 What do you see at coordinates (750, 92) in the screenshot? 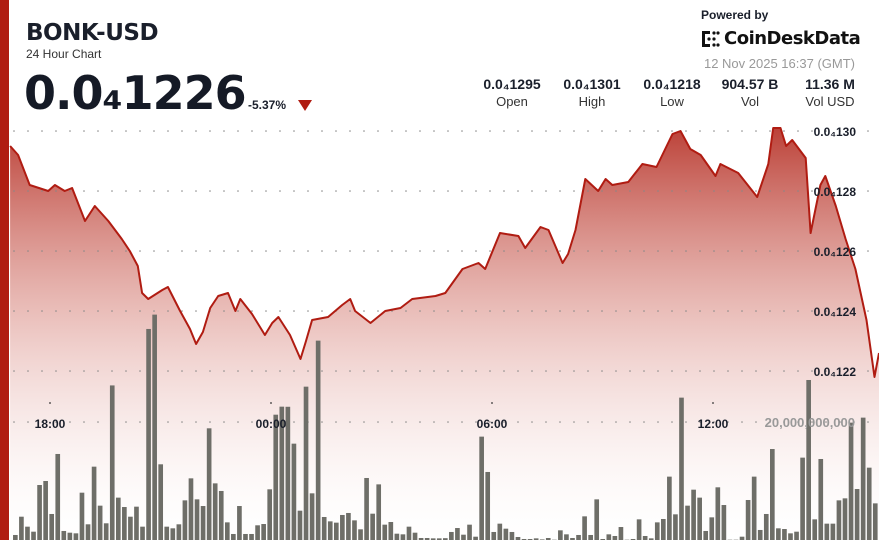
I see `stat-volume: 904.57 B Vol` at bounding box center [750, 92].